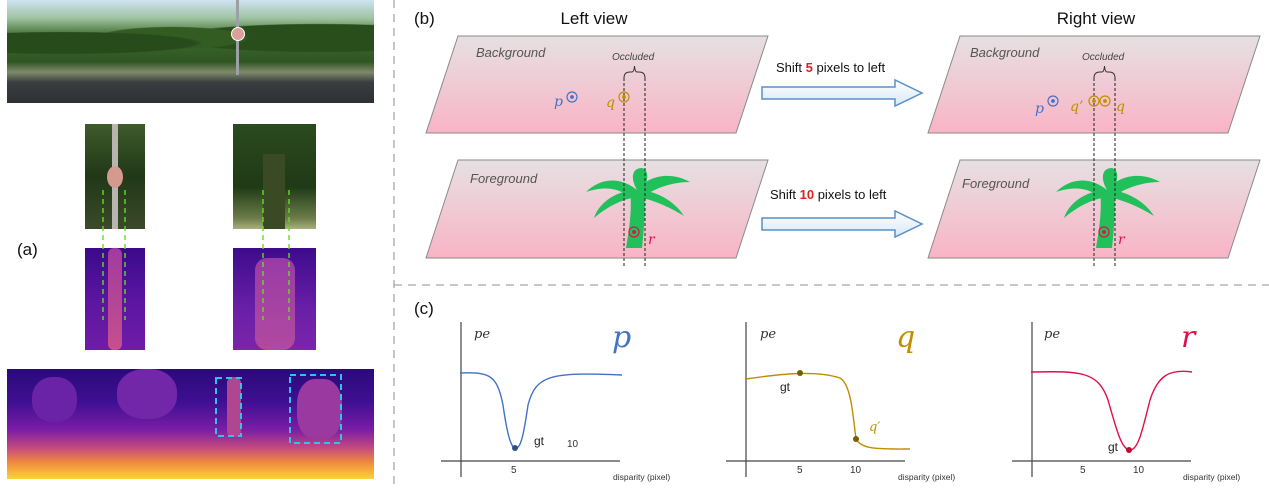 Image resolution: width=1269 pixels, height=488 pixels. Describe the element at coordinates (856, 439) in the screenshot. I see `plot-q-qprime-point` at that location.